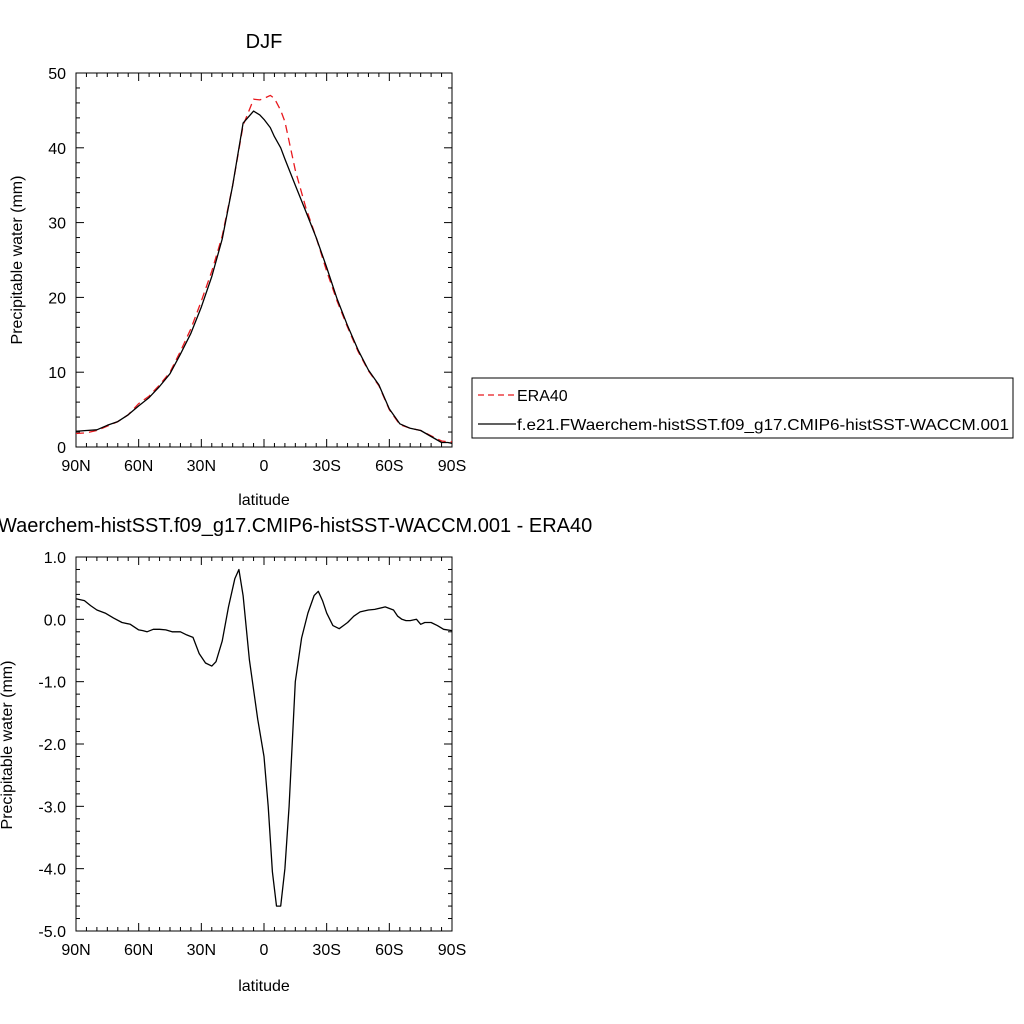 This screenshot has width=1024, height=1024. Describe the element at coordinates (57, 74) in the screenshot. I see `y-tick-label: 50` at that location.